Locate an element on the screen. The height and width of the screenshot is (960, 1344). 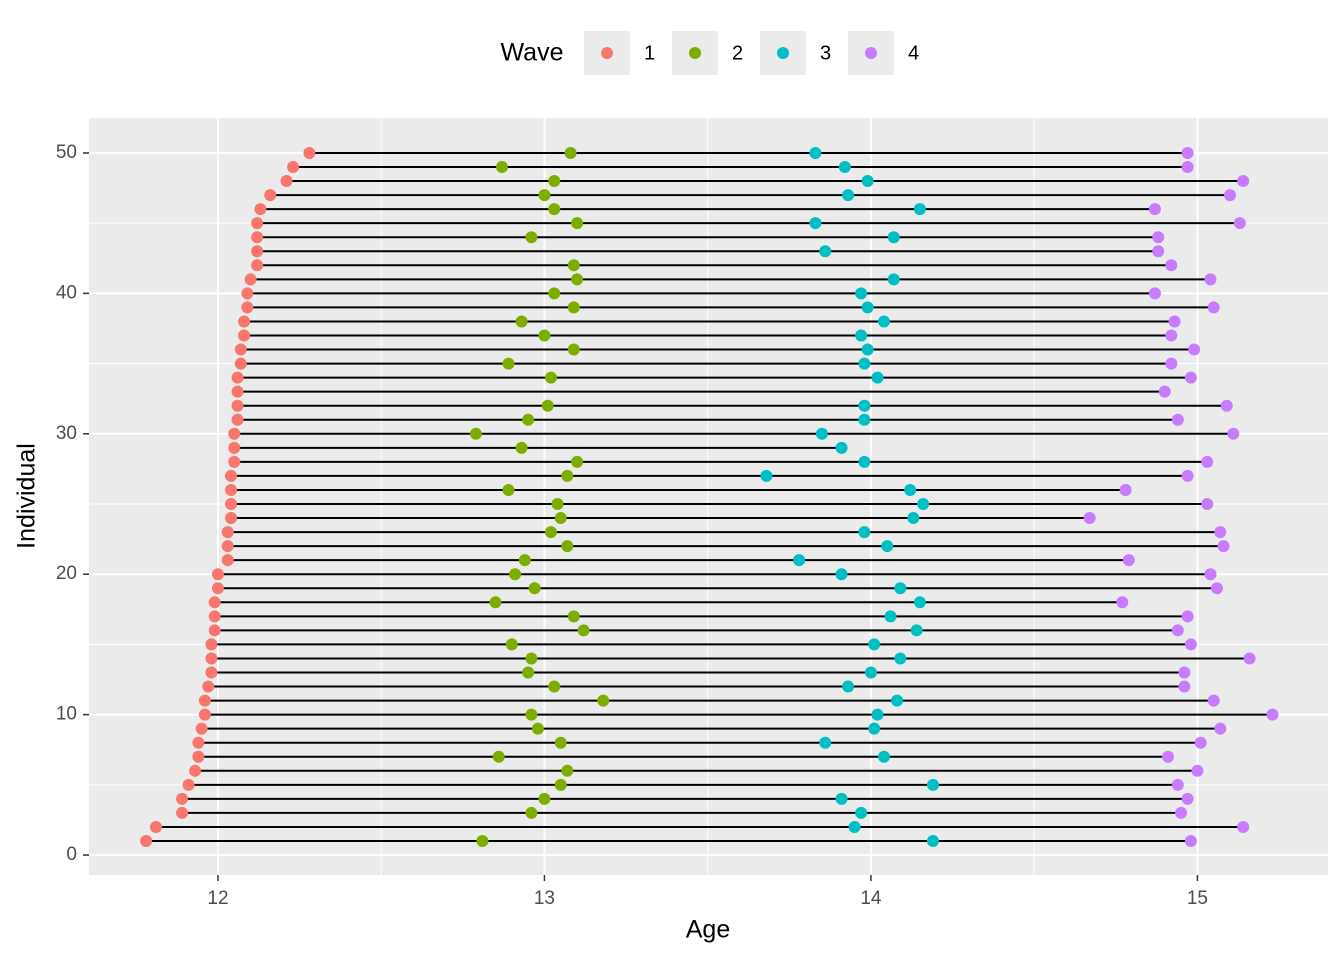
y-tick-label: 40 is located at coordinates (66, 292).